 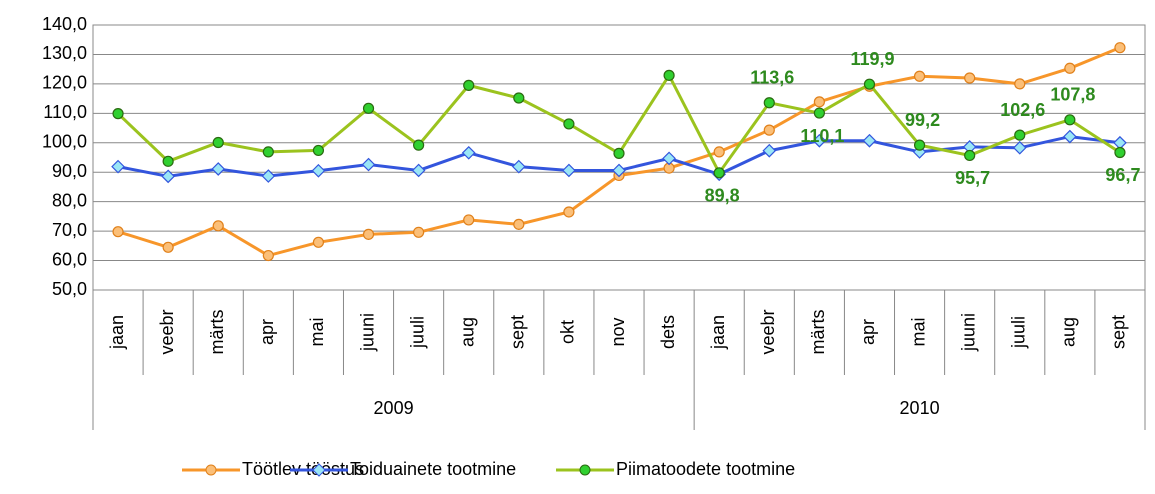 What do you see at coordinates (568, 332) in the screenshot?
I see `x-tick-label: okt` at bounding box center [568, 332].